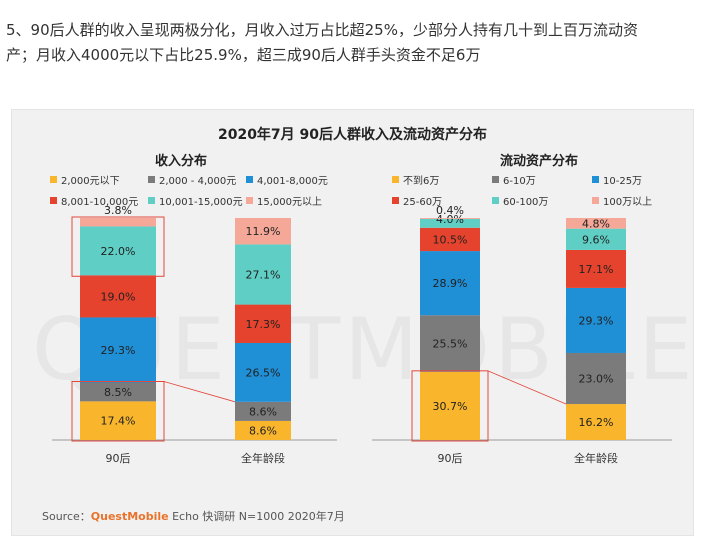 The image size is (714, 553). What do you see at coordinates (201, 202) in the screenshot?
I see `legend-label: 10,001-15,000元` at bounding box center [201, 202].